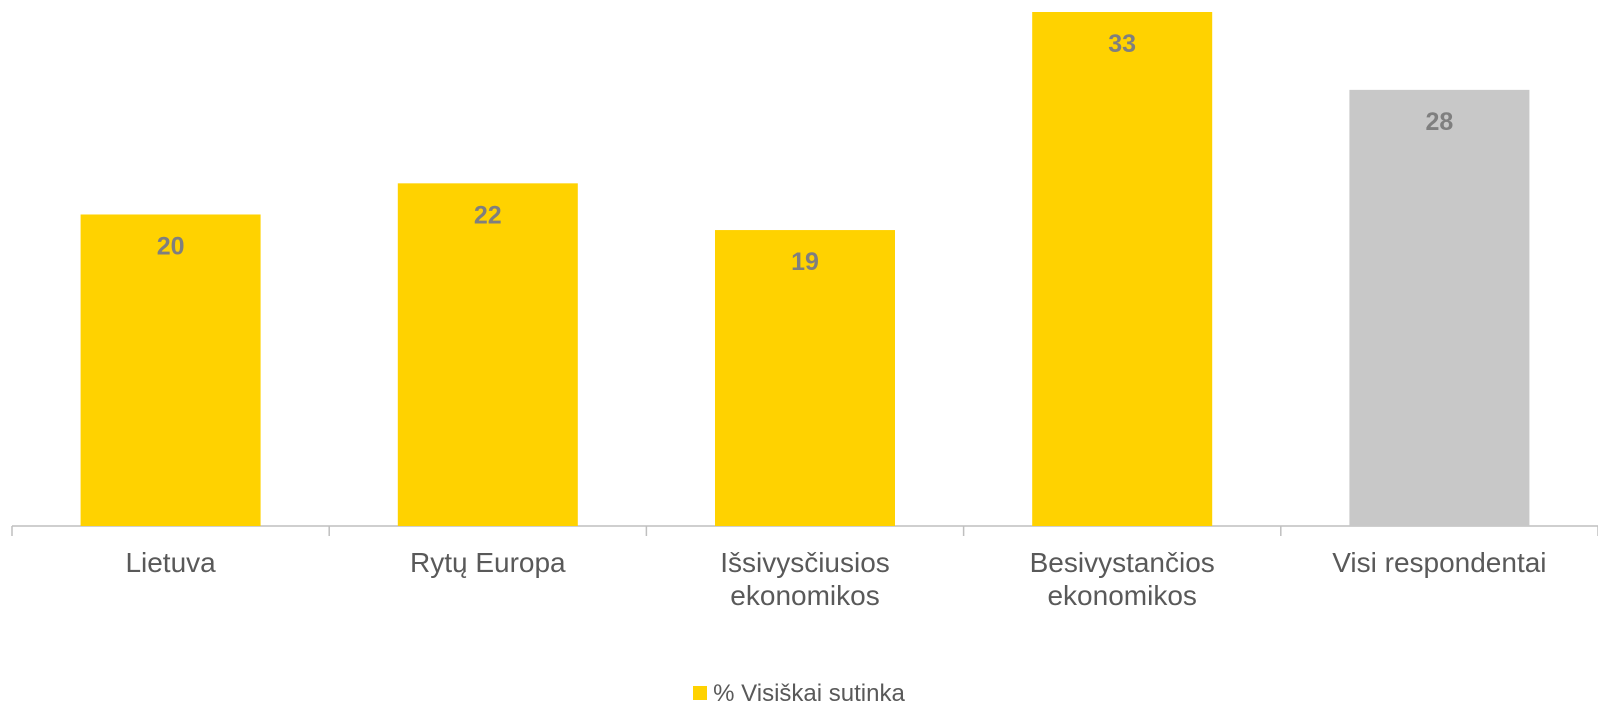 Image resolution: width=1598 pixels, height=721 pixels. I want to click on x-tick-label: Išsivysčiusios ekonomikos, so click(805, 579).